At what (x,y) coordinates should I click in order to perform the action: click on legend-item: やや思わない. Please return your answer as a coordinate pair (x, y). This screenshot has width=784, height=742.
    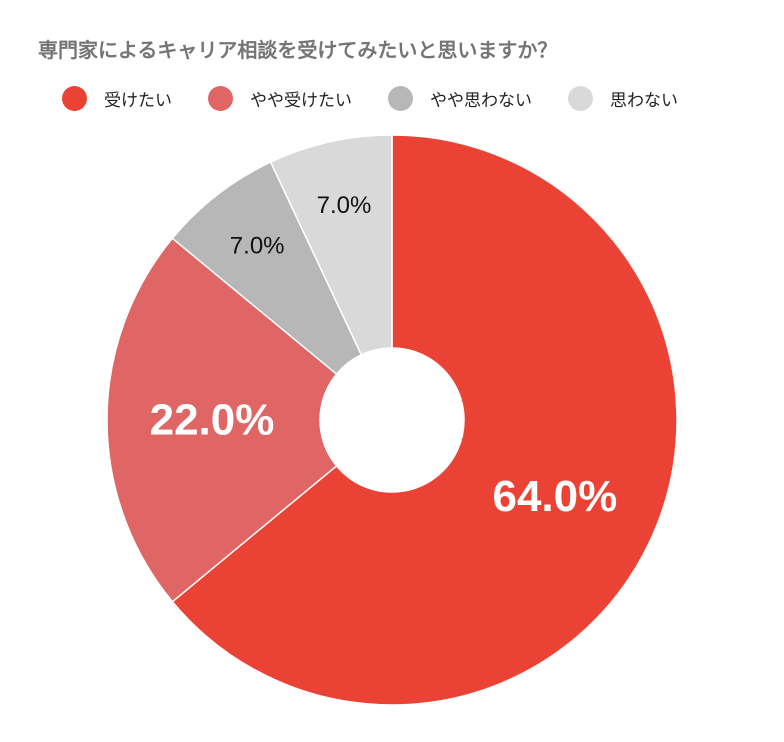
    Looking at the image, I should click on (460, 98).